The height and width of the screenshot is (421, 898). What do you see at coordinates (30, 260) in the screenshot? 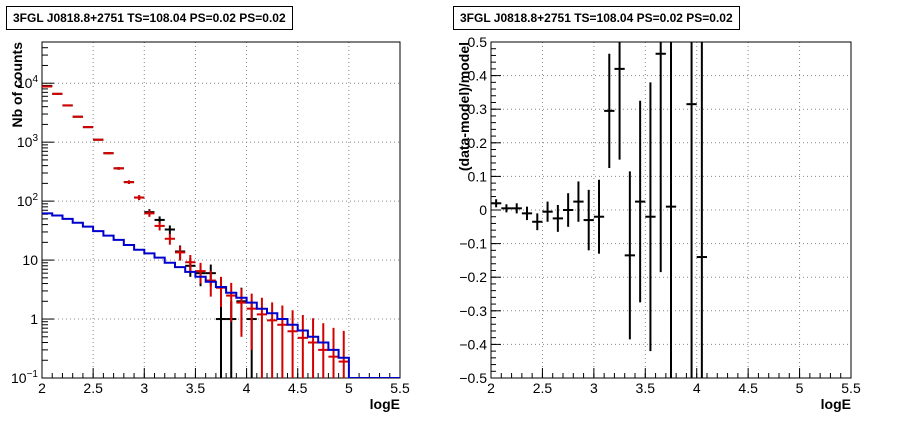
I see `counts-ytick-label: 10` at bounding box center [30, 260].